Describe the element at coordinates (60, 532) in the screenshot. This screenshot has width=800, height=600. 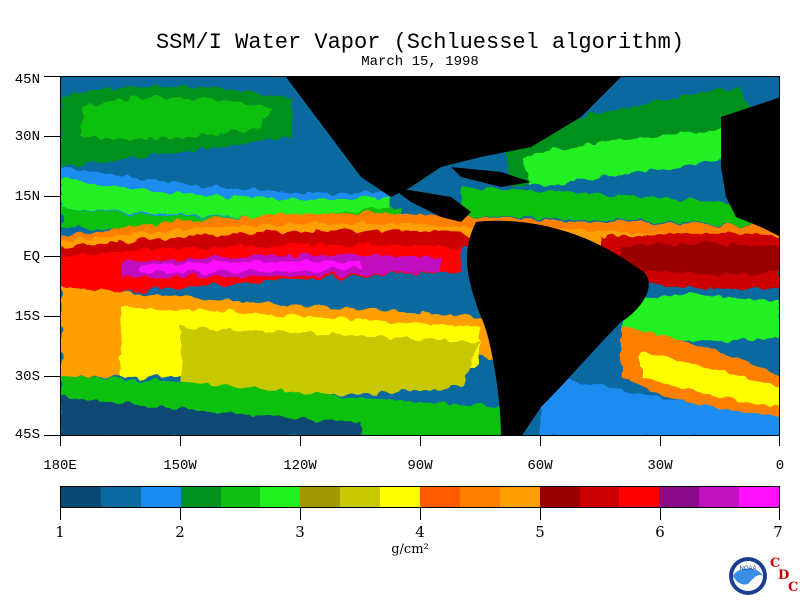
I see `colorbar-label-1: 1` at that location.